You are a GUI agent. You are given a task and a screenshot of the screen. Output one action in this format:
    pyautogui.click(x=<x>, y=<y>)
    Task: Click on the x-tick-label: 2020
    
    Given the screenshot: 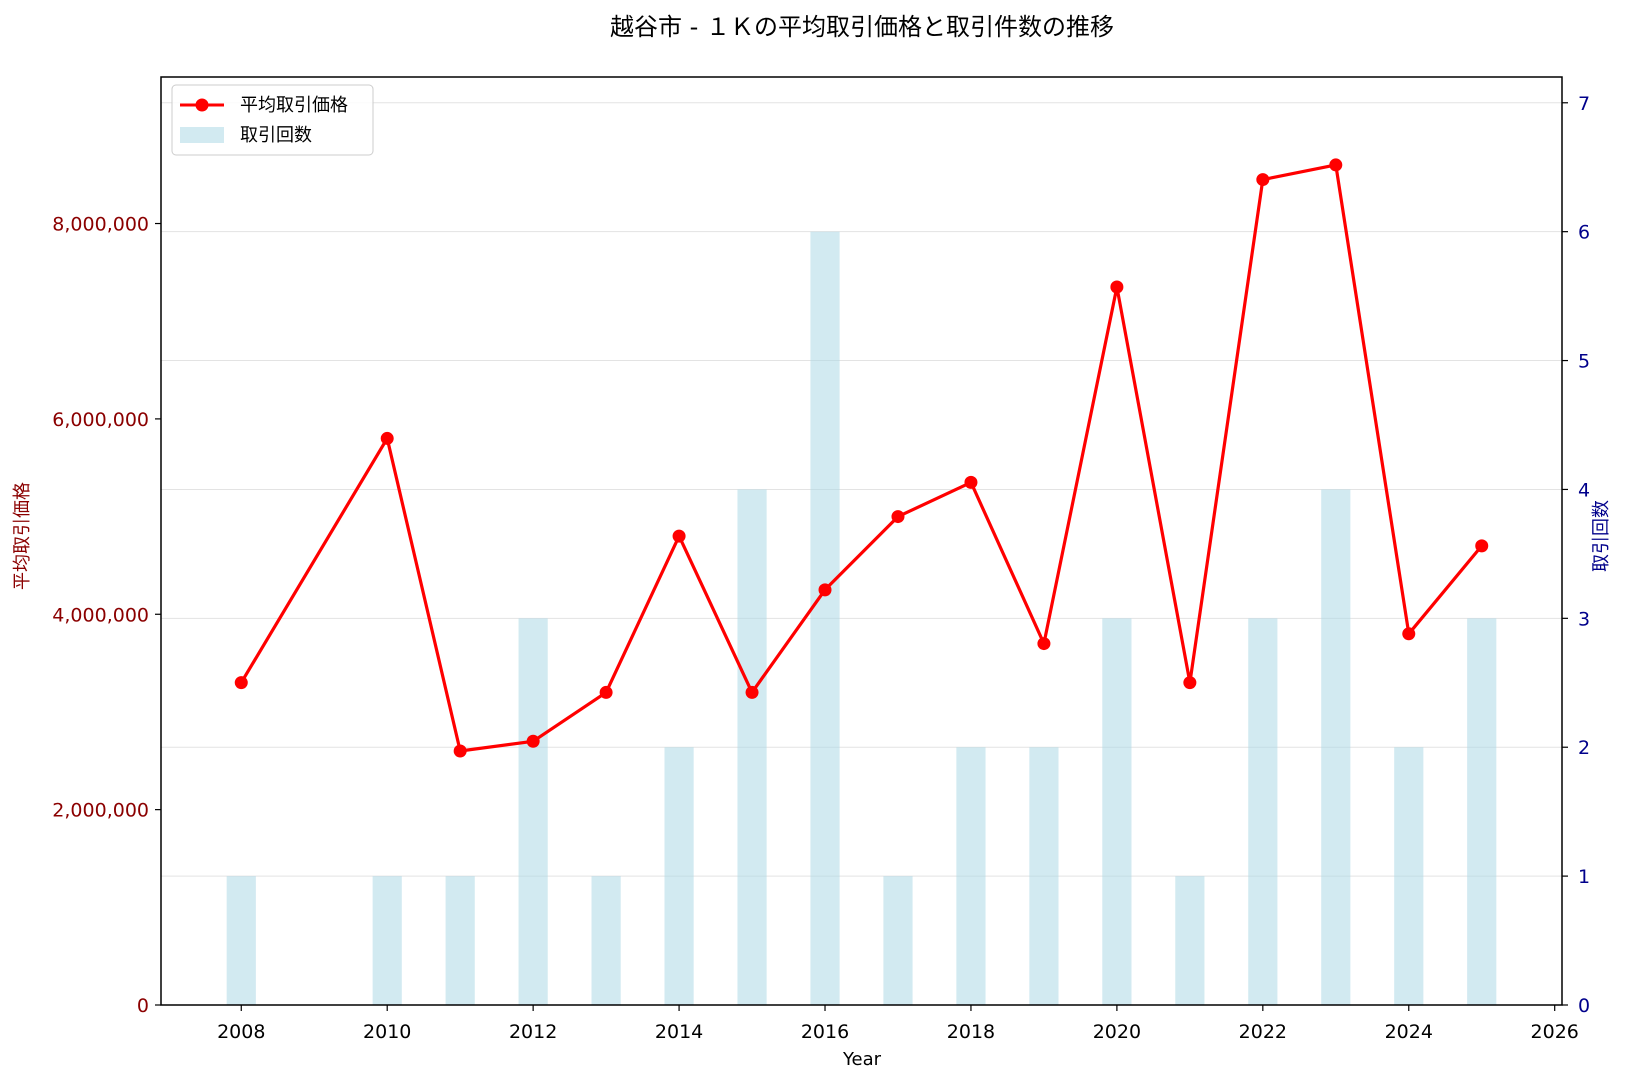 What is the action you would take?
    pyautogui.click(x=1117, y=1032)
    